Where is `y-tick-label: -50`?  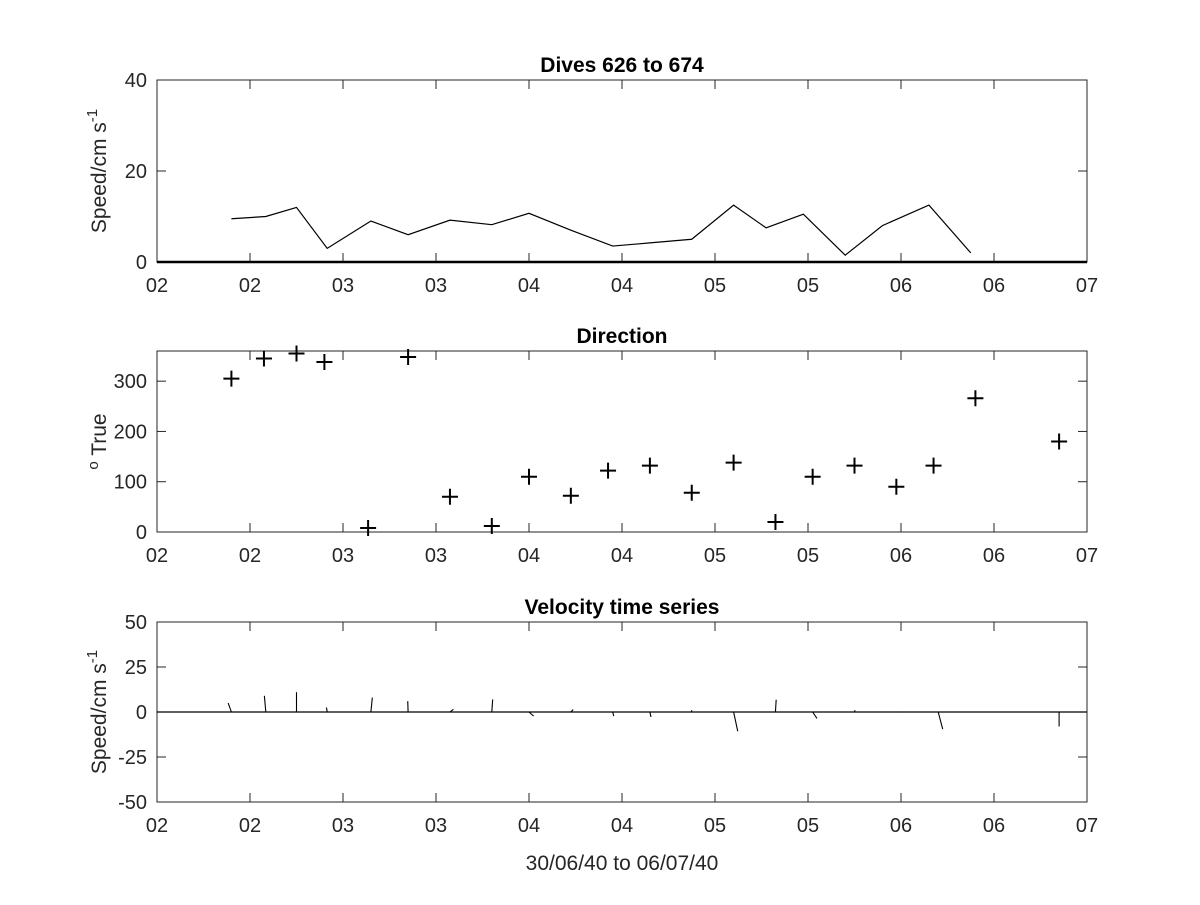 y-tick-label: -50 is located at coordinates (132, 803).